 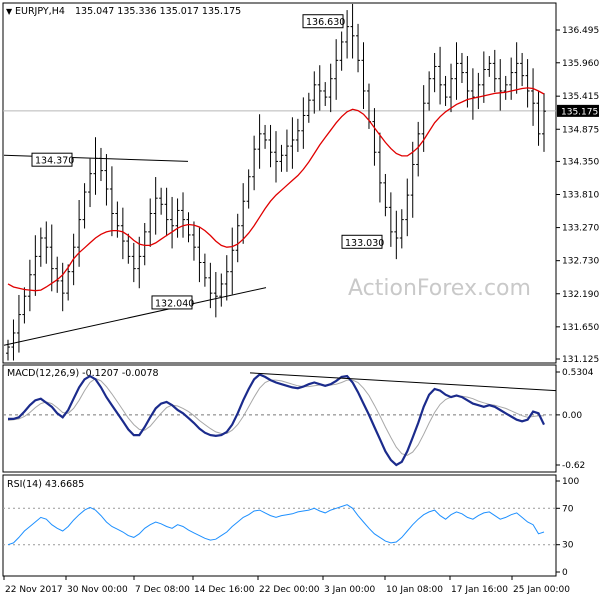 What do you see at coordinates (580, 360) in the screenshot?
I see `price-tick-label: 131.125` at bounding box center [580, 360].